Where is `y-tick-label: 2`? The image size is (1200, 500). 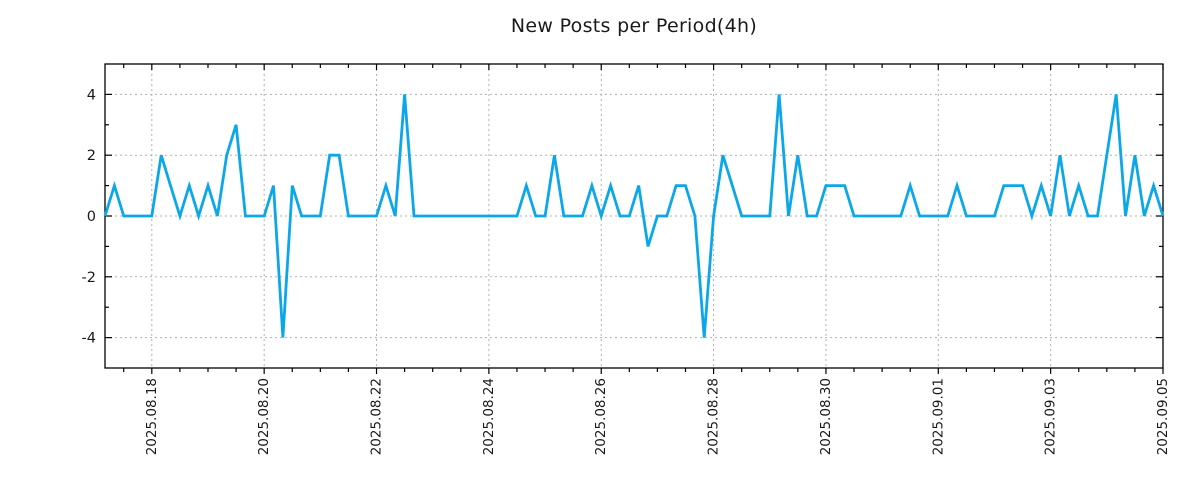
y-tick-label: 2 is located at coordinates (91, 156).